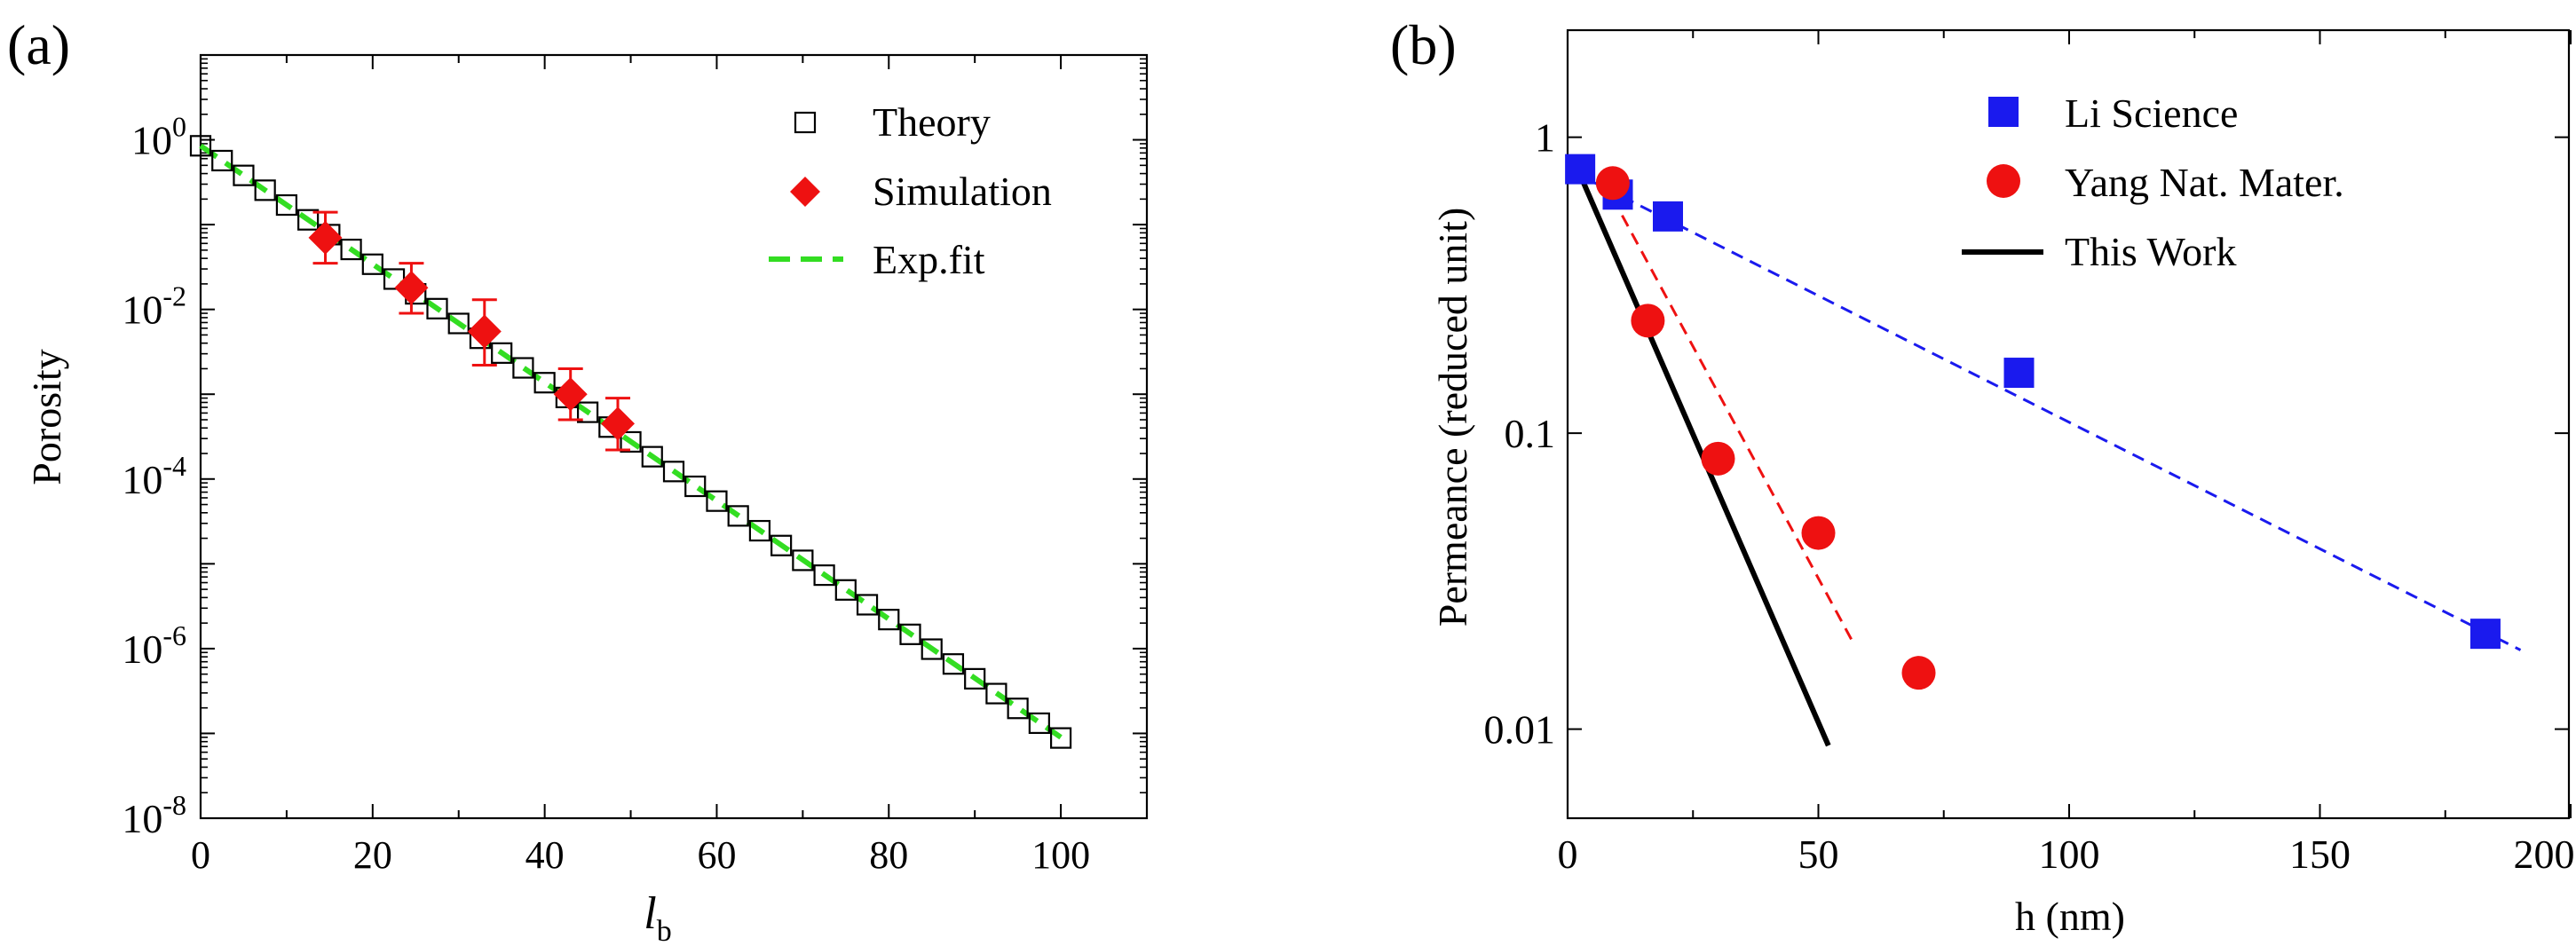 This screenshot has height=946, width=2576. What do you see at coordinates (962, 192) in the screenshot?
I see `legend-simulation-label: Simulation` at bounding box center [962, 192].